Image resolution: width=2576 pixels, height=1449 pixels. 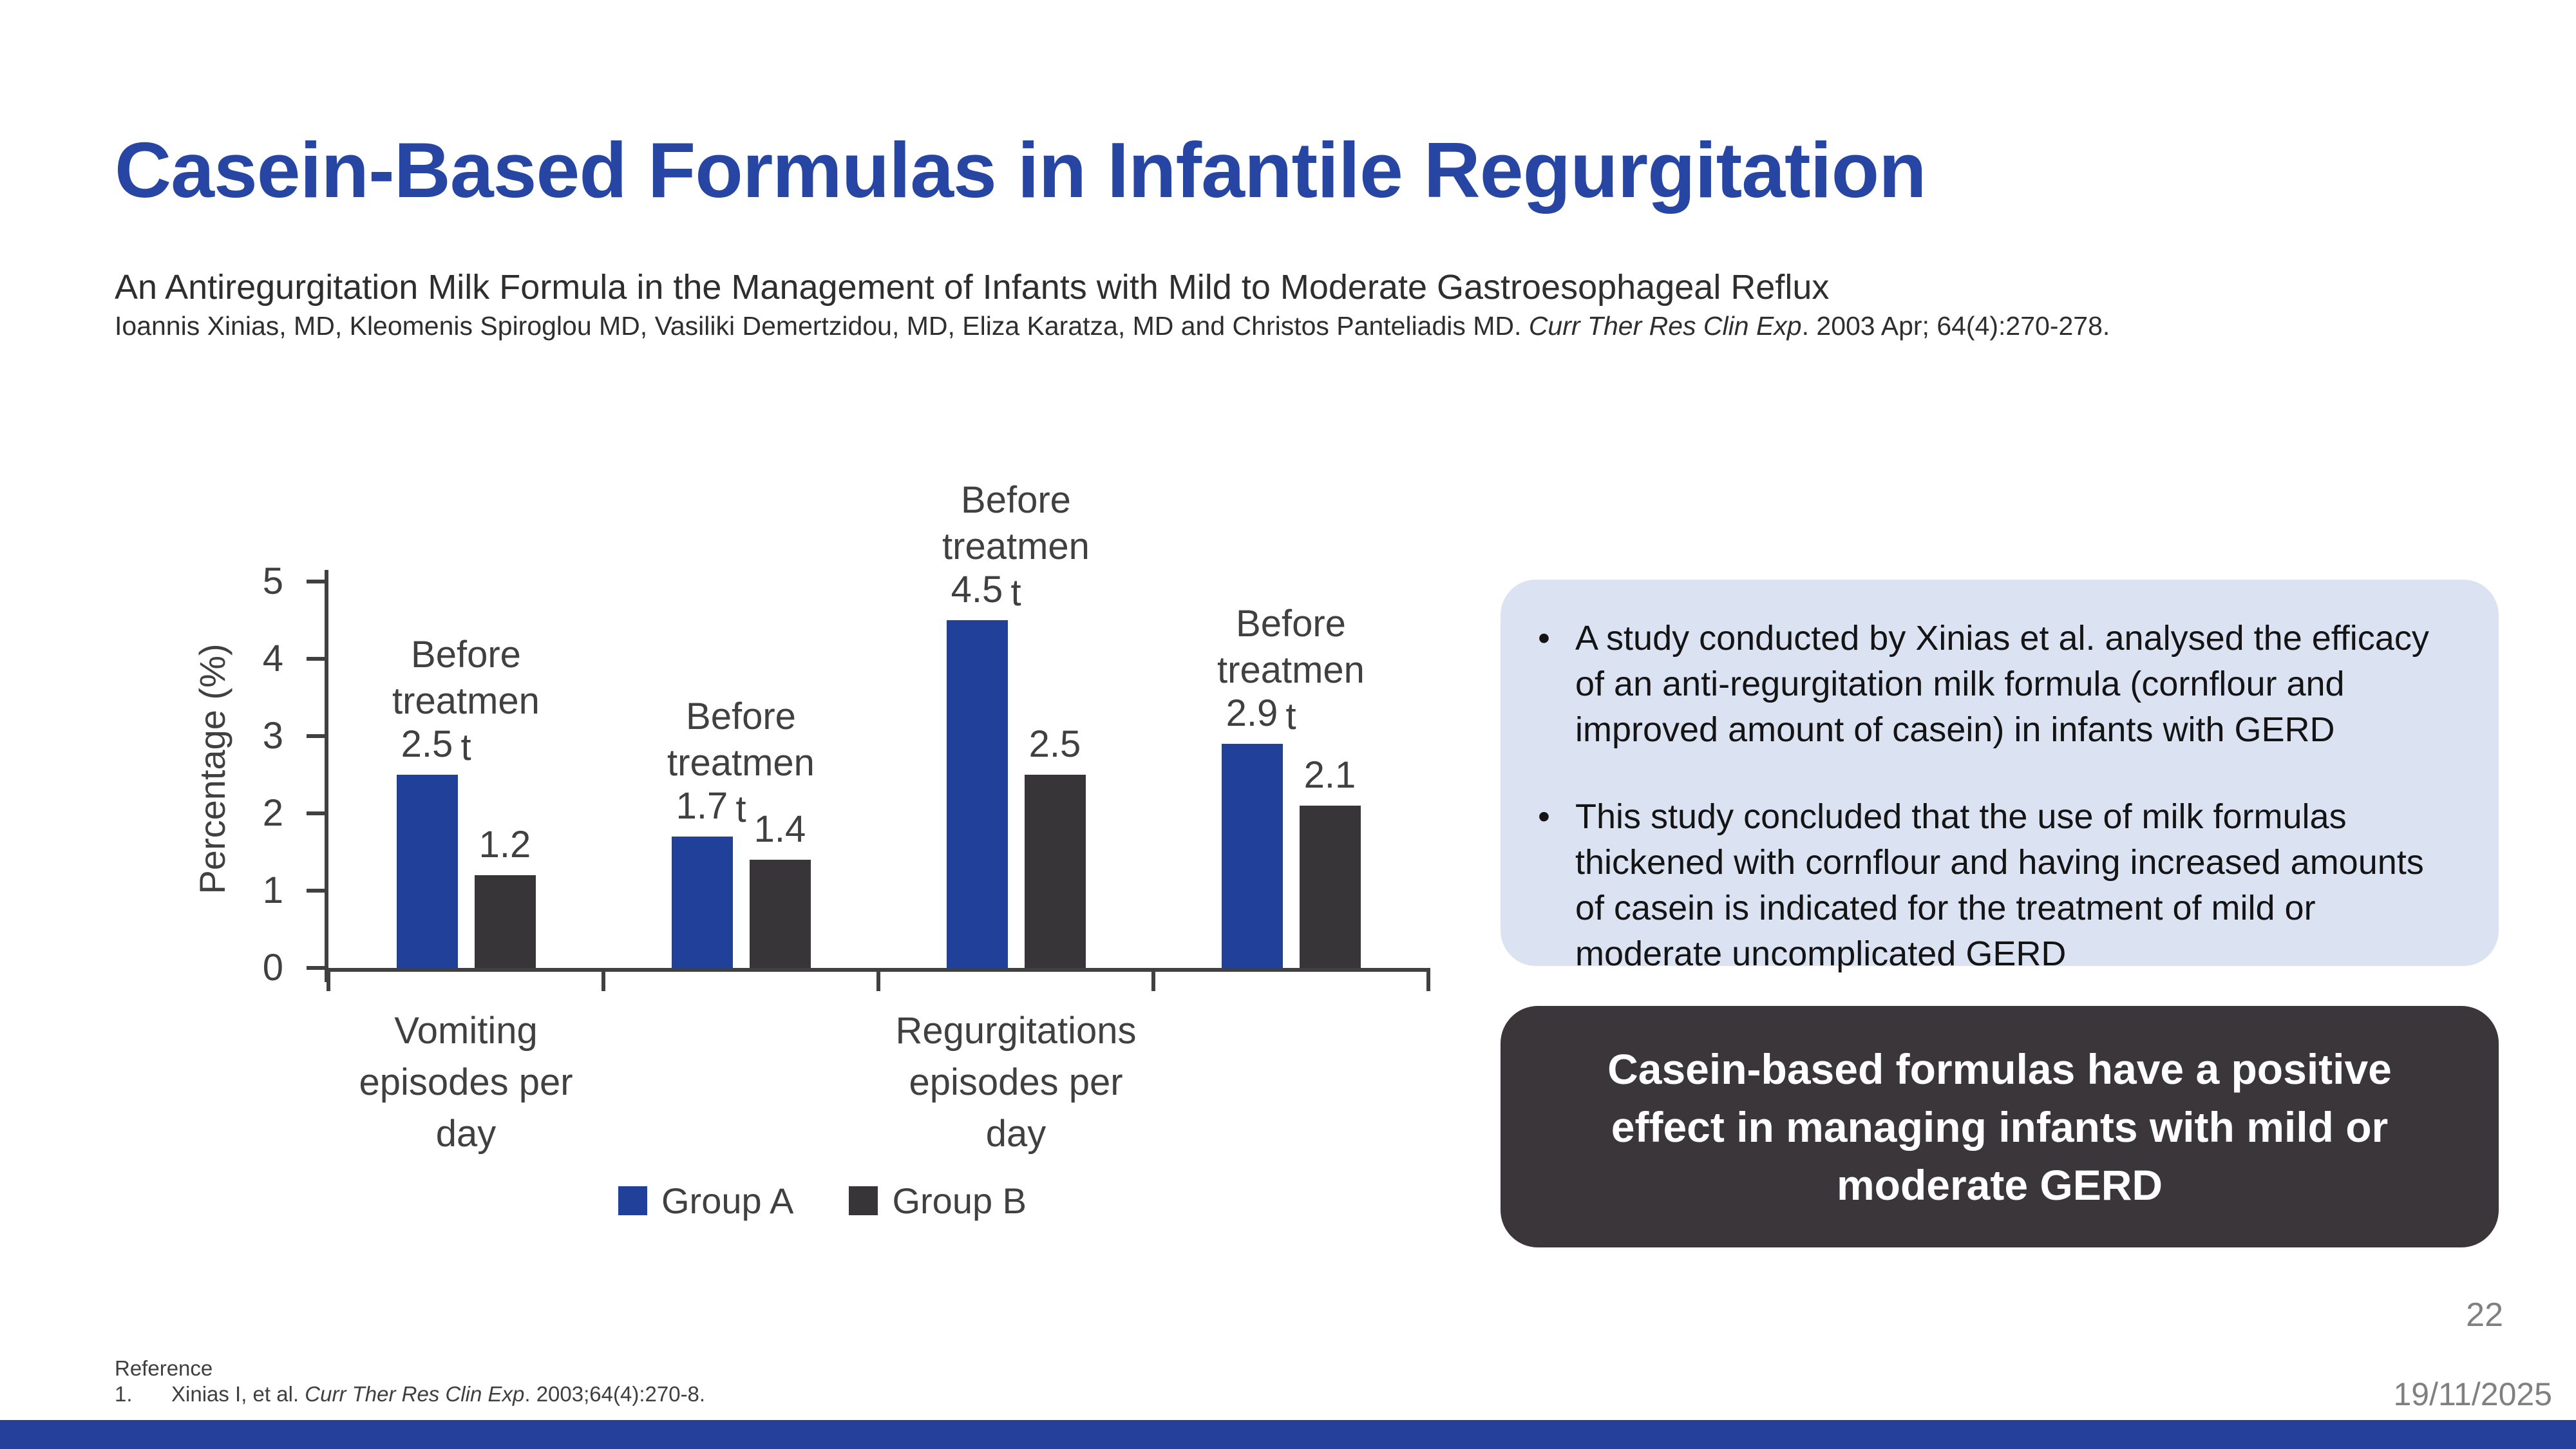 I want to click on data-label-group-b: 1.2, so click(x=505, y=845).